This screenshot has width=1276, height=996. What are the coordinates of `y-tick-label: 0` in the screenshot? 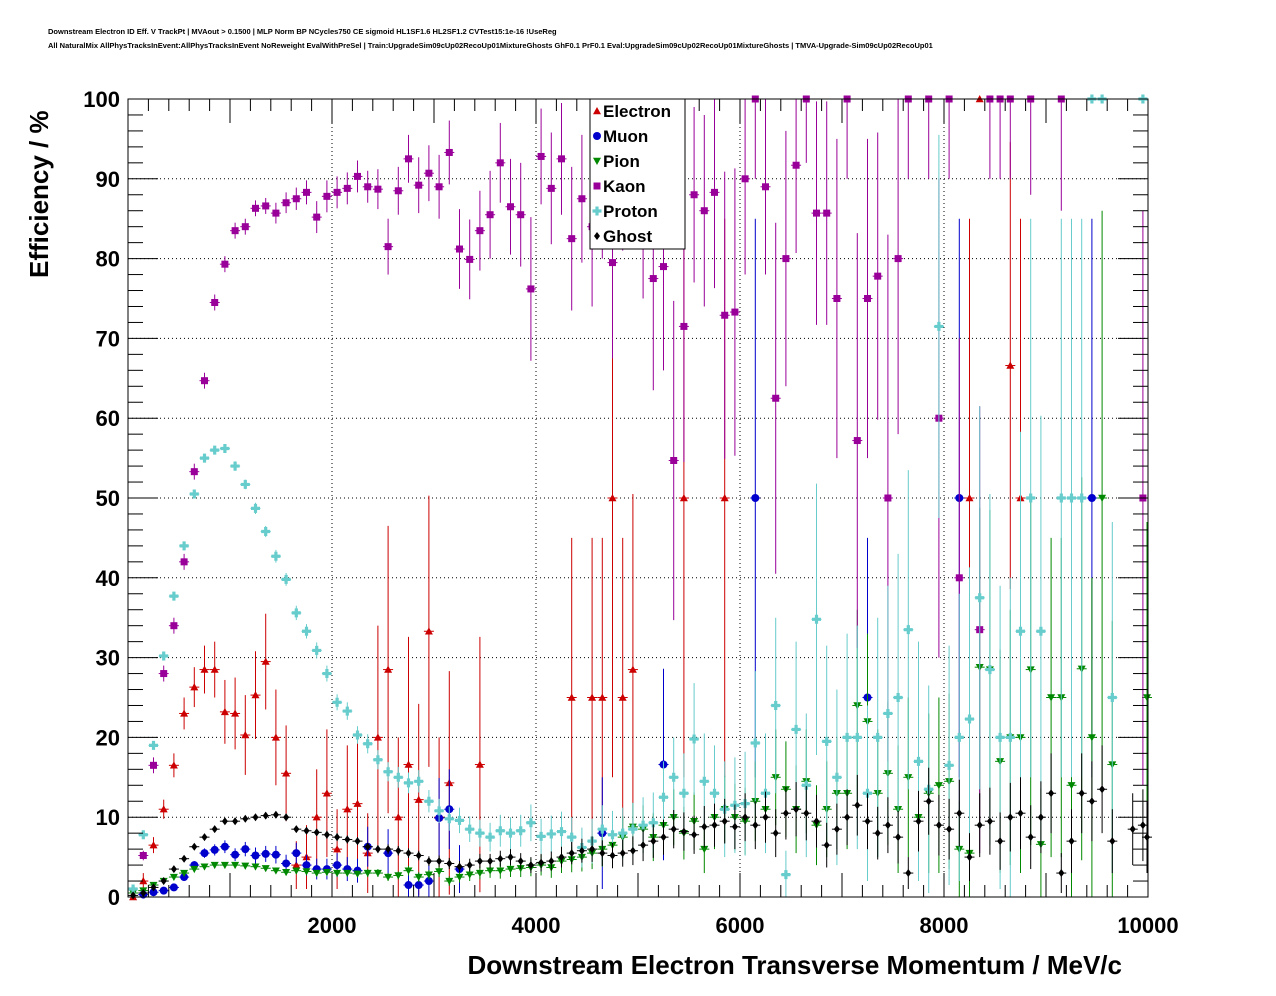 It's located at (114, 897).